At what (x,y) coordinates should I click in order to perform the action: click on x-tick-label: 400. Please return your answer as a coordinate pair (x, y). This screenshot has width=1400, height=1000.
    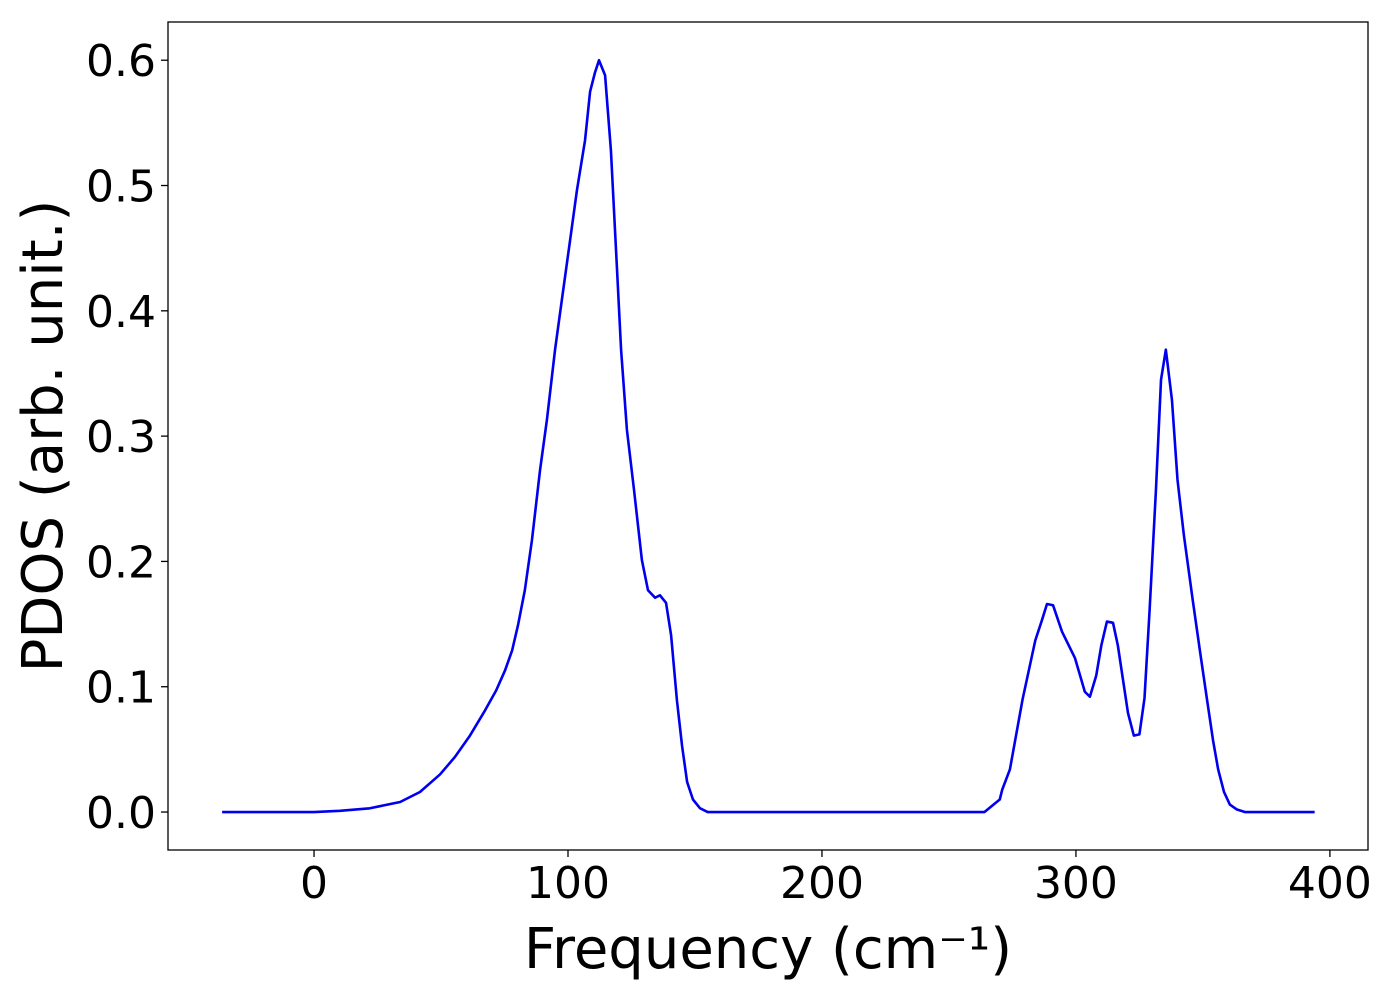
    Looking at the image, I should click on (1330, 883).